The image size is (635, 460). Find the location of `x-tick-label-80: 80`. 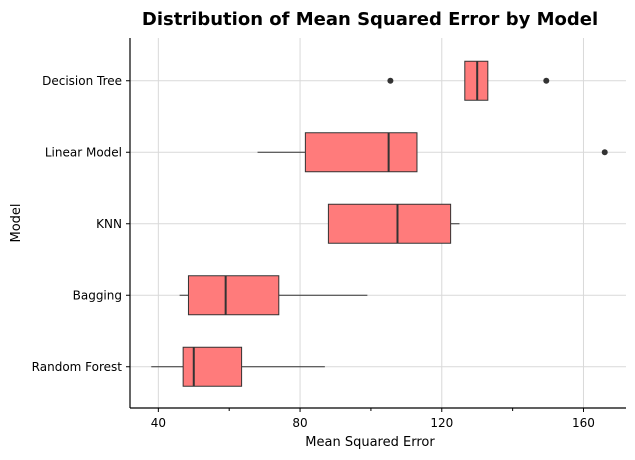

x-tick-label-80: 80 is located at coordinates (299, 423).